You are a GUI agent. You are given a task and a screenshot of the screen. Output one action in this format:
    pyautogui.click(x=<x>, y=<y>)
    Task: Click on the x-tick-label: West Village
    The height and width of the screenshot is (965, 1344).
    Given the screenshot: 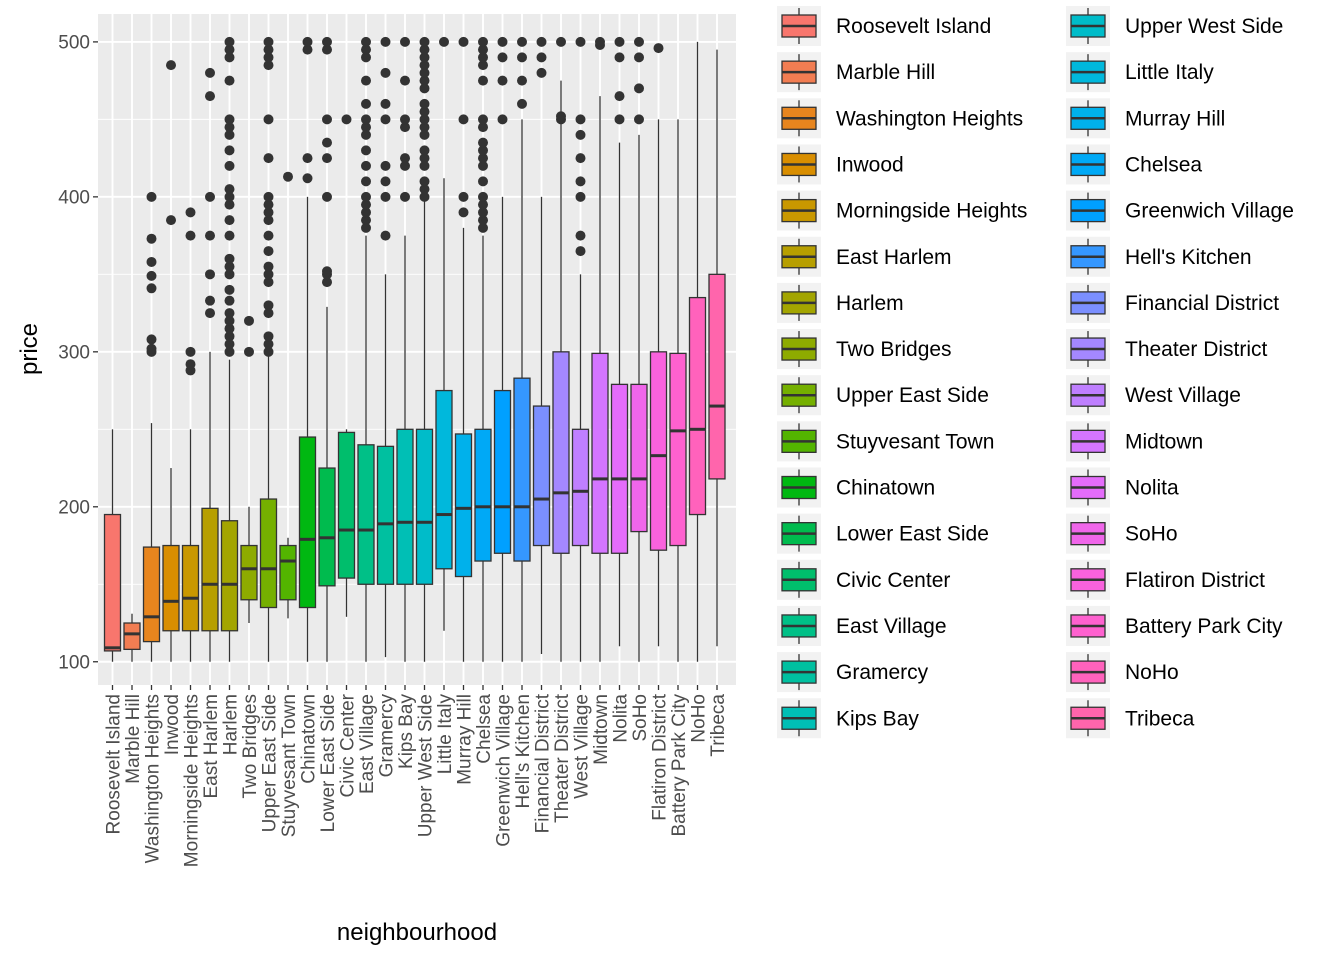 What is the action you would take?
    pyautogui.click(x=582, y=746)
    